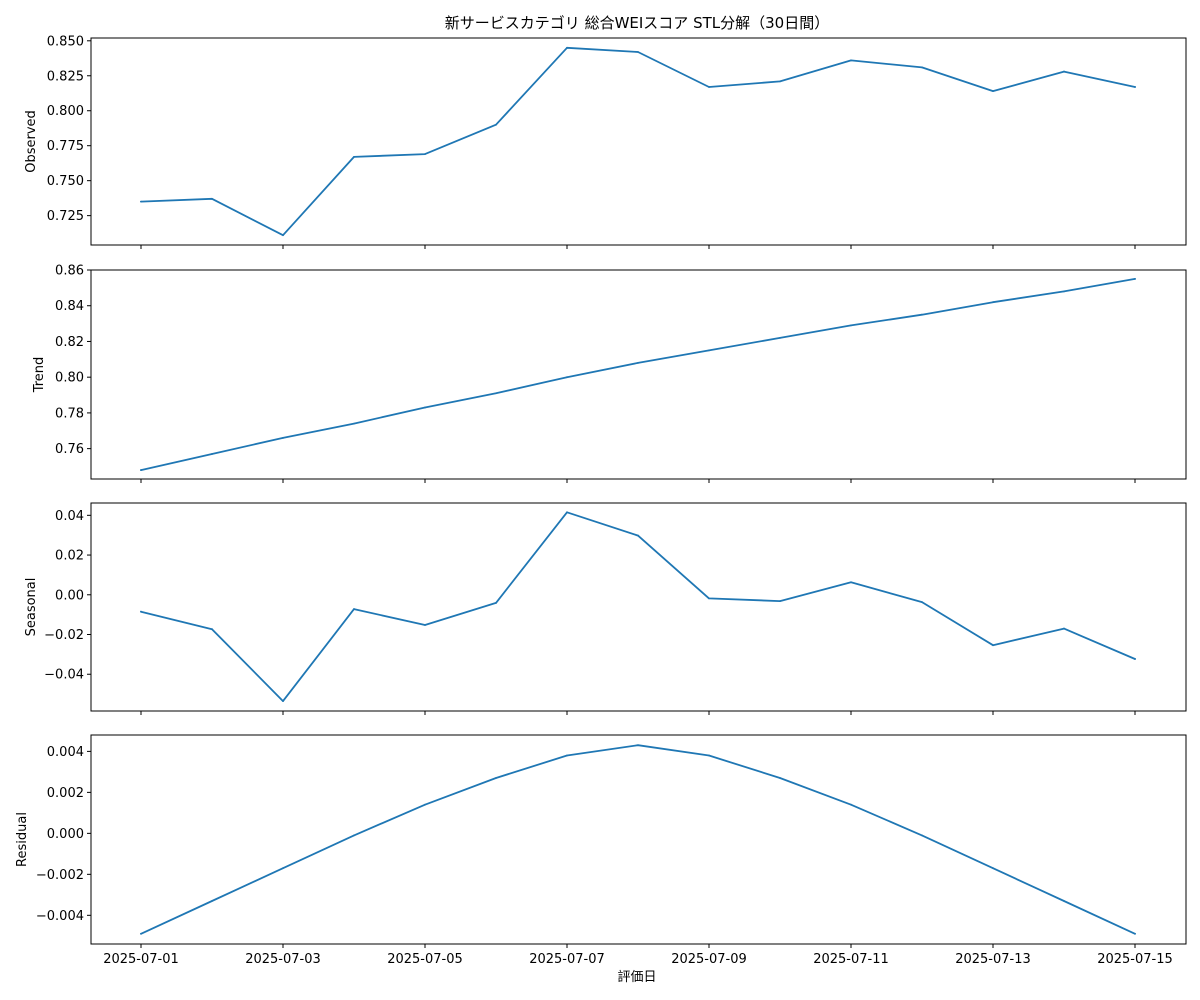 The width and height of the screenshot is (1200, 1000). I want to click on x-tick-label: 2025-07-11, so click(851, 959).